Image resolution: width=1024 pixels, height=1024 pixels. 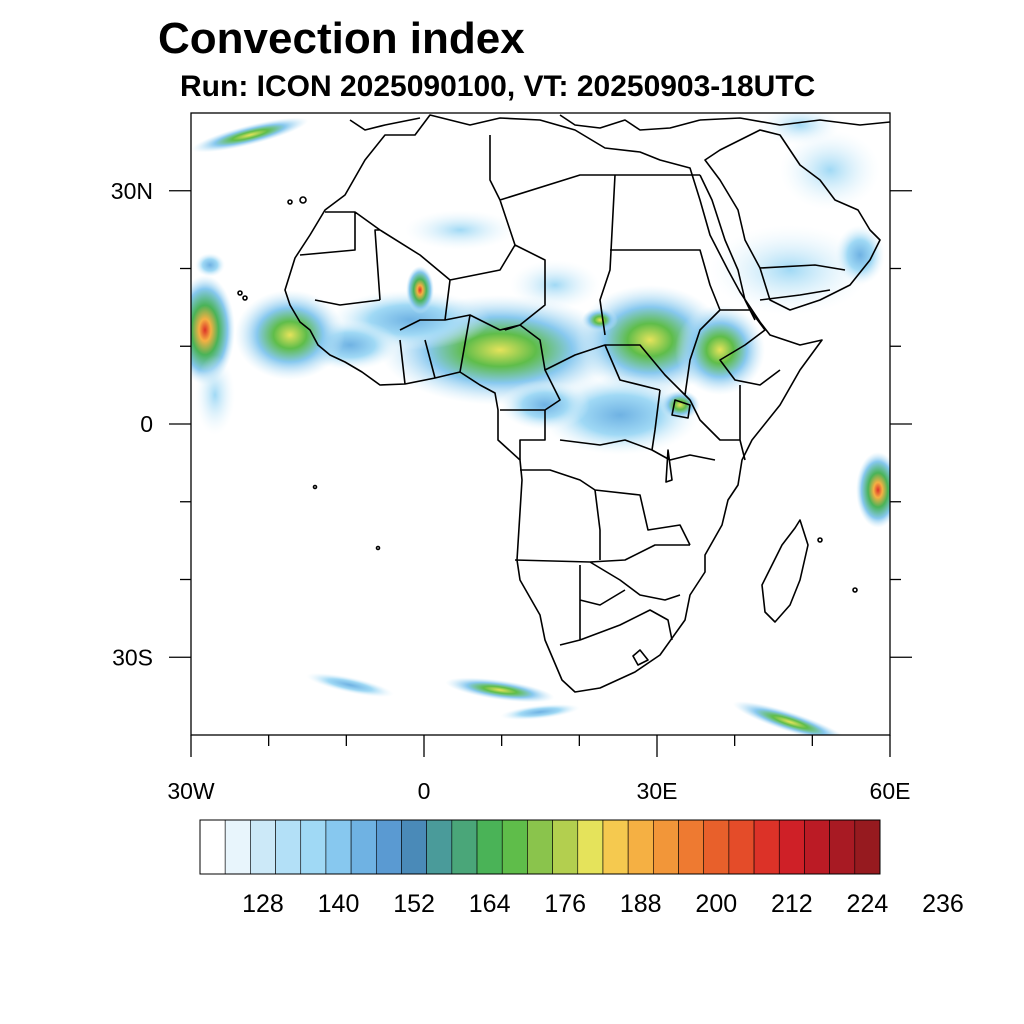 What do you see at coordinates (263, 904) in the screenshot?
I see `colorbar-label: 128` at bounding box center [263, 904].